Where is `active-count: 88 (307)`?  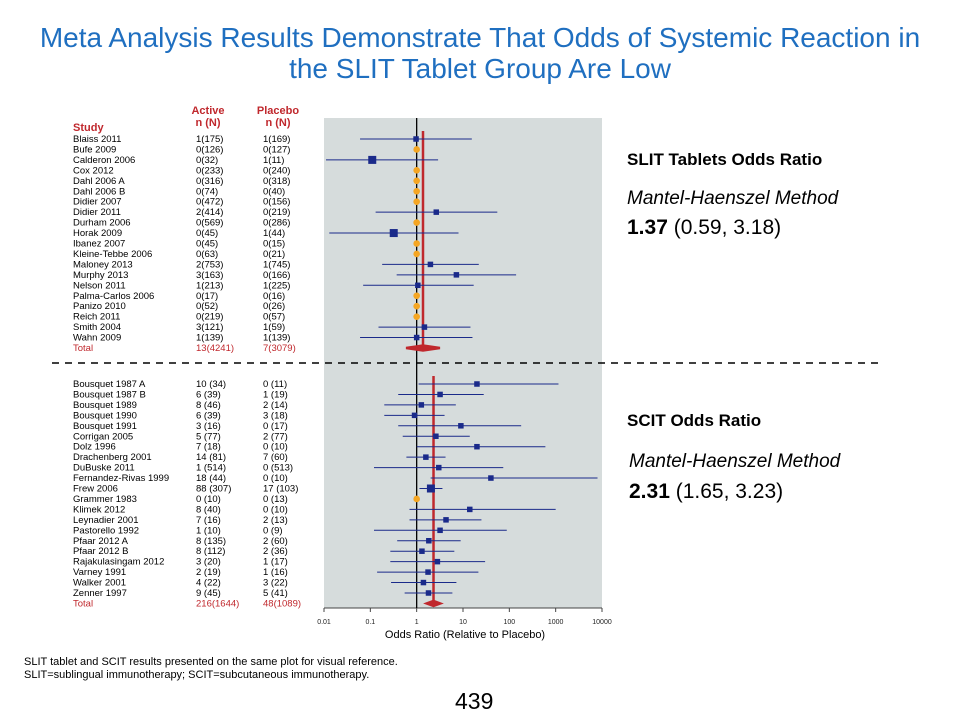 active-count: 88 (307) is located at coordinates (213, 489).